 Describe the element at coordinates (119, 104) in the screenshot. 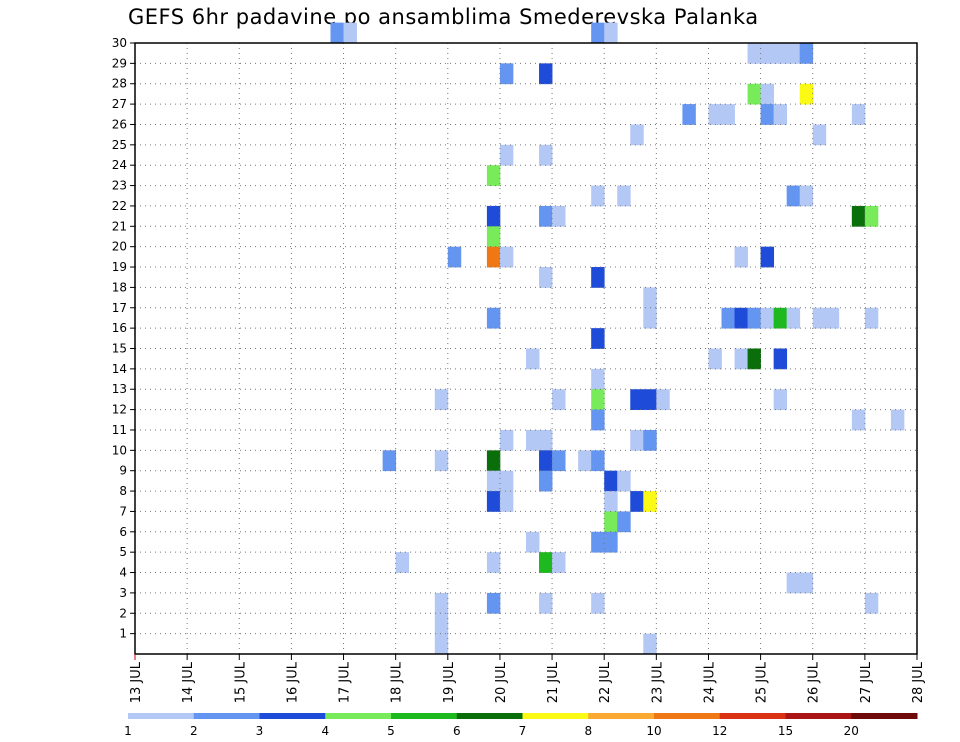

I see `y-tick-label: 27` at that location.